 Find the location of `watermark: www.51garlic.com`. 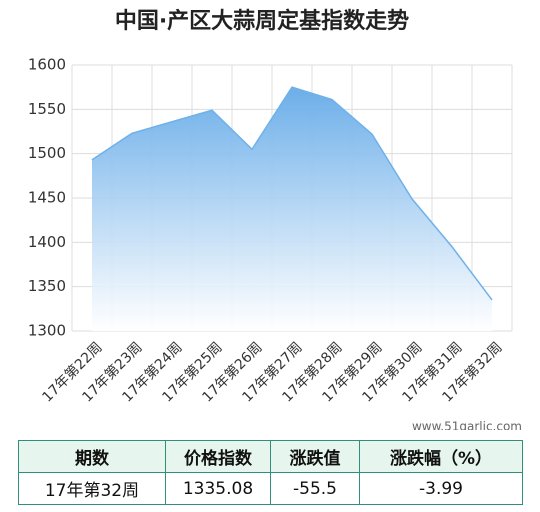

watermark: www.51garlic.com is located at coordinates (467, 425).